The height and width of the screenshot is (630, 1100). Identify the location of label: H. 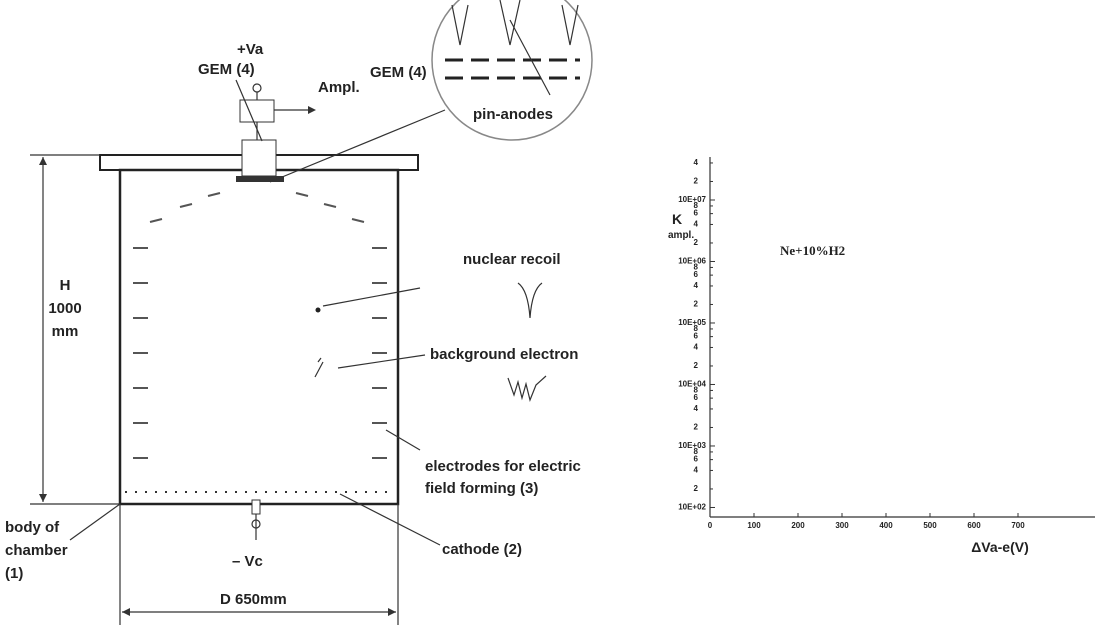
(65, 285).